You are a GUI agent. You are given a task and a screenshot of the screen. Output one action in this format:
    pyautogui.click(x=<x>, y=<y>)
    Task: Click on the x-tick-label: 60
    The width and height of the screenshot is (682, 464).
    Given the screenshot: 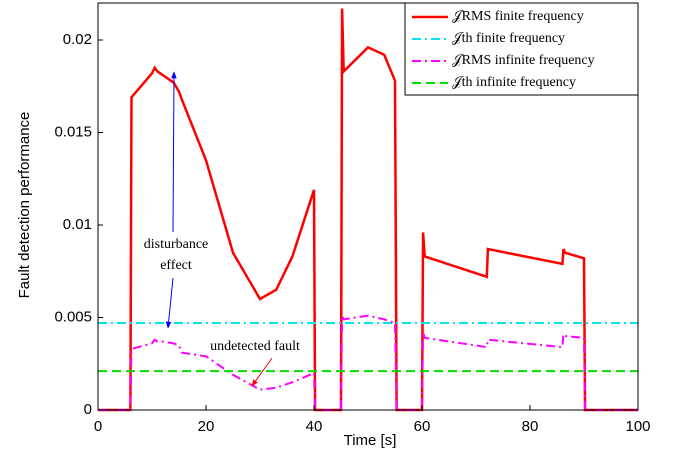 What is the action you would take?
    pyautogui.click(x=422, y=426)
    